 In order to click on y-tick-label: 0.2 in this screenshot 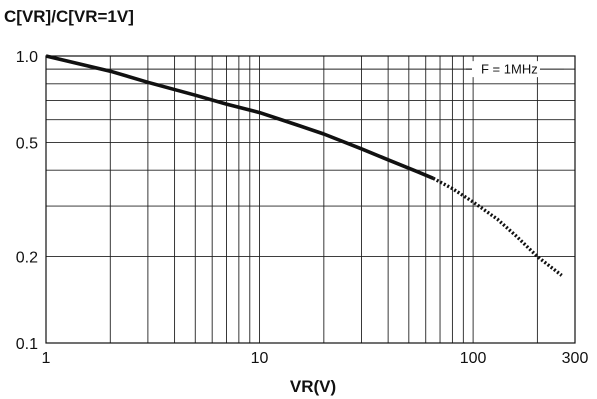, I will do `click(27, 258)`.